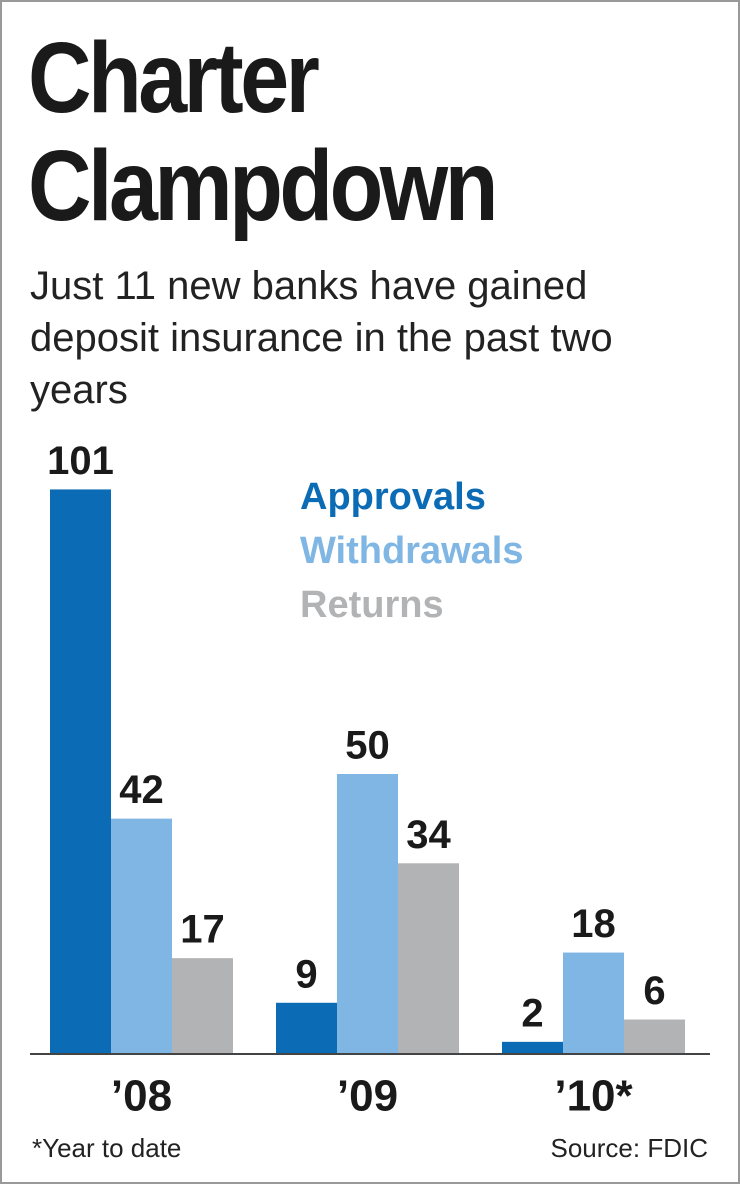  Describe the element at coordinates (141, 790) in the screenshot. I see `value-label: 42` at that location.